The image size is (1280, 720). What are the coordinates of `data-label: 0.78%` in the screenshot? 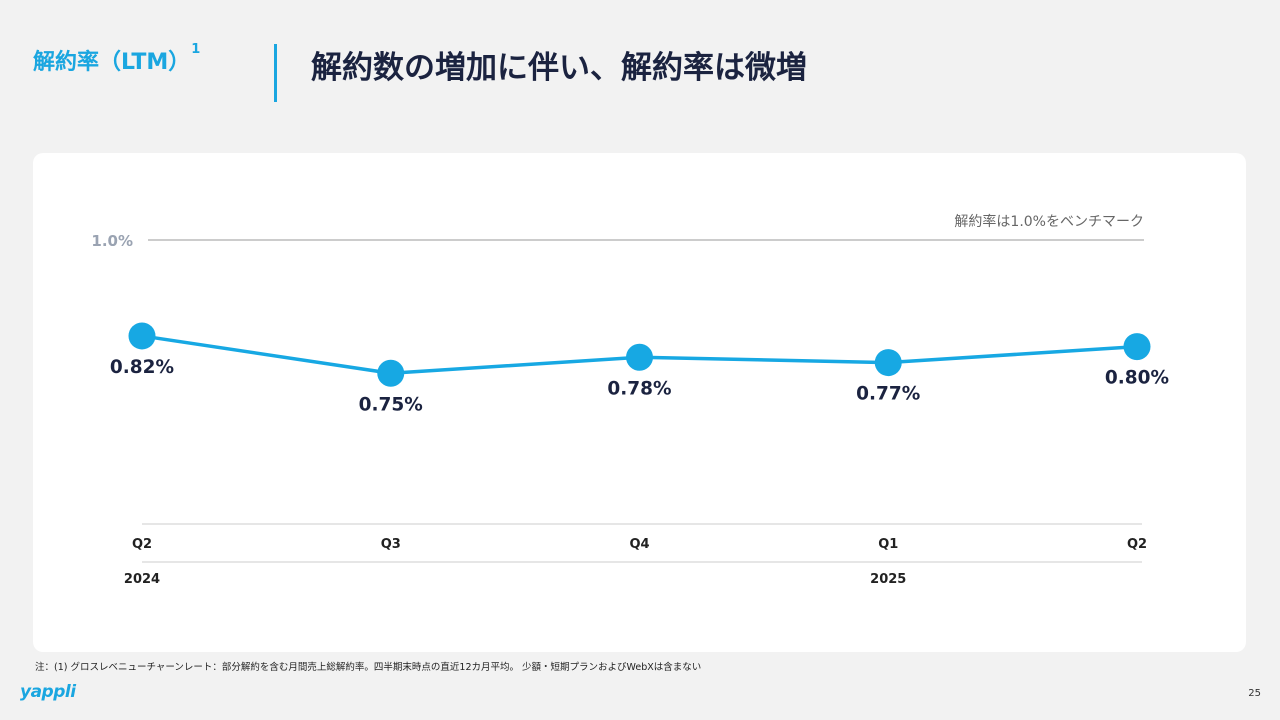 It's located at (639, 388).